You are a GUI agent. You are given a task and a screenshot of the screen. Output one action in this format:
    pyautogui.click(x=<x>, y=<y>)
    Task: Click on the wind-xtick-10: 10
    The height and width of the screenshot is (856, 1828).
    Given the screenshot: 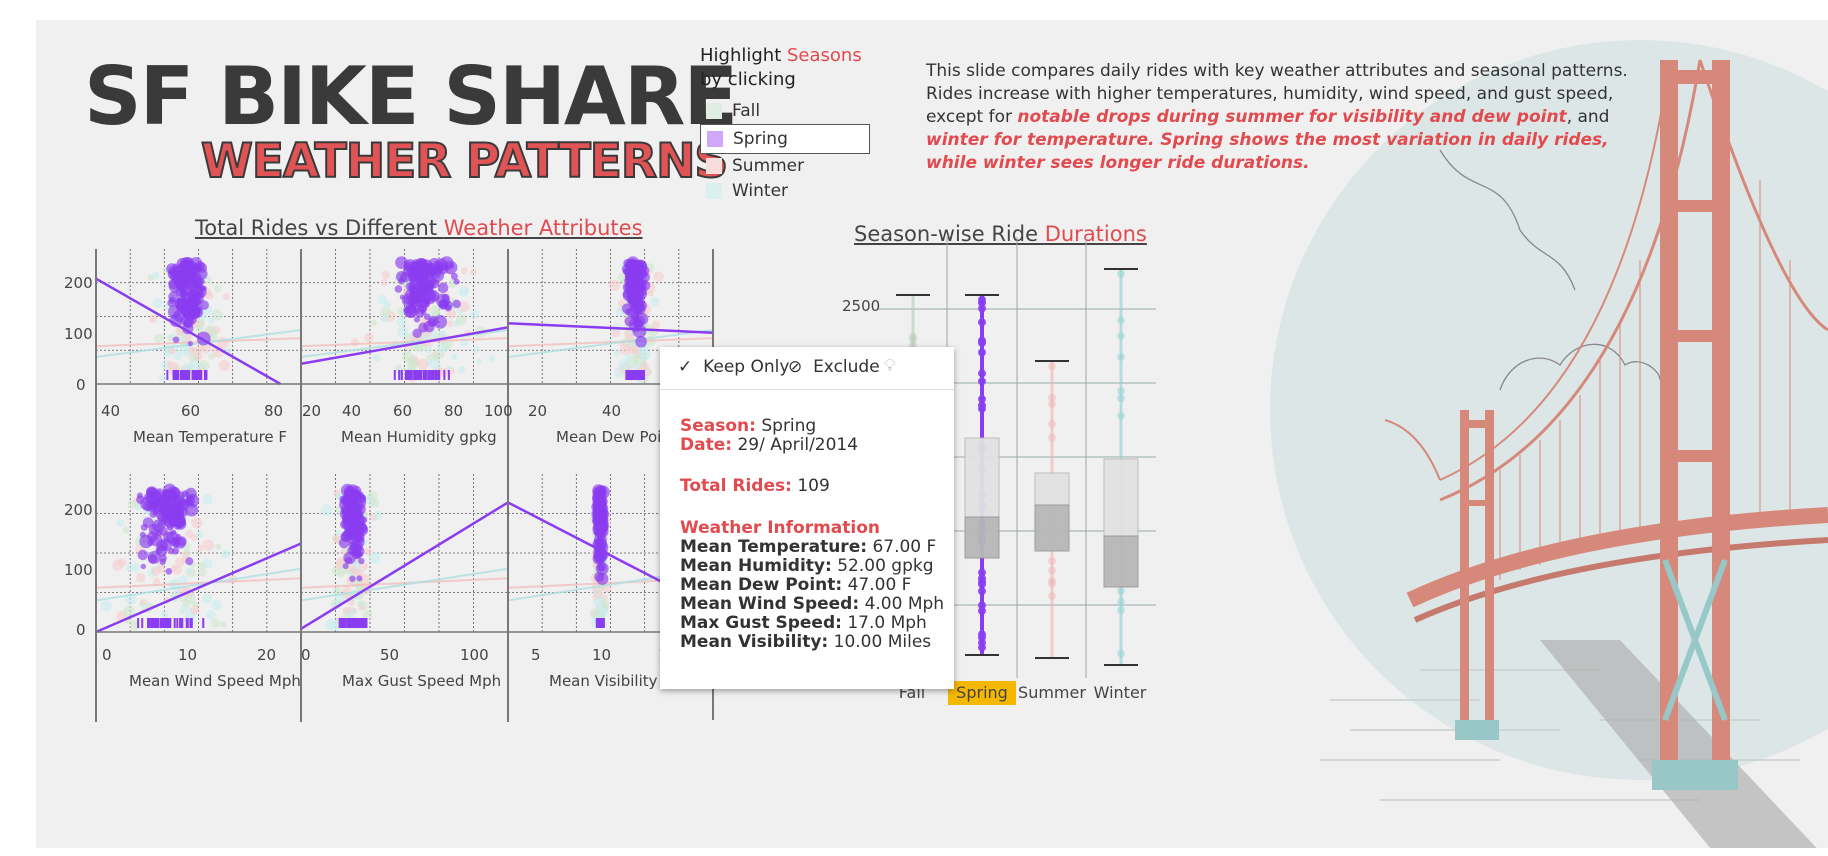 What is the action you would take?
    pyautogui.click(x=188, y=655)
    